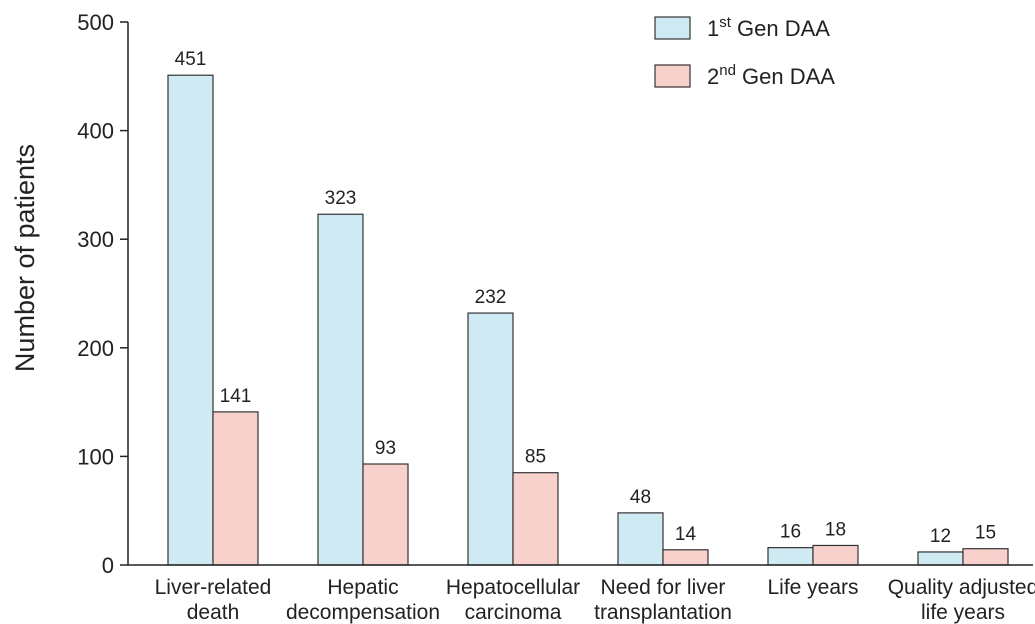  I want to click on legend-label: 2nd Gen DAA, so click(771, 75).